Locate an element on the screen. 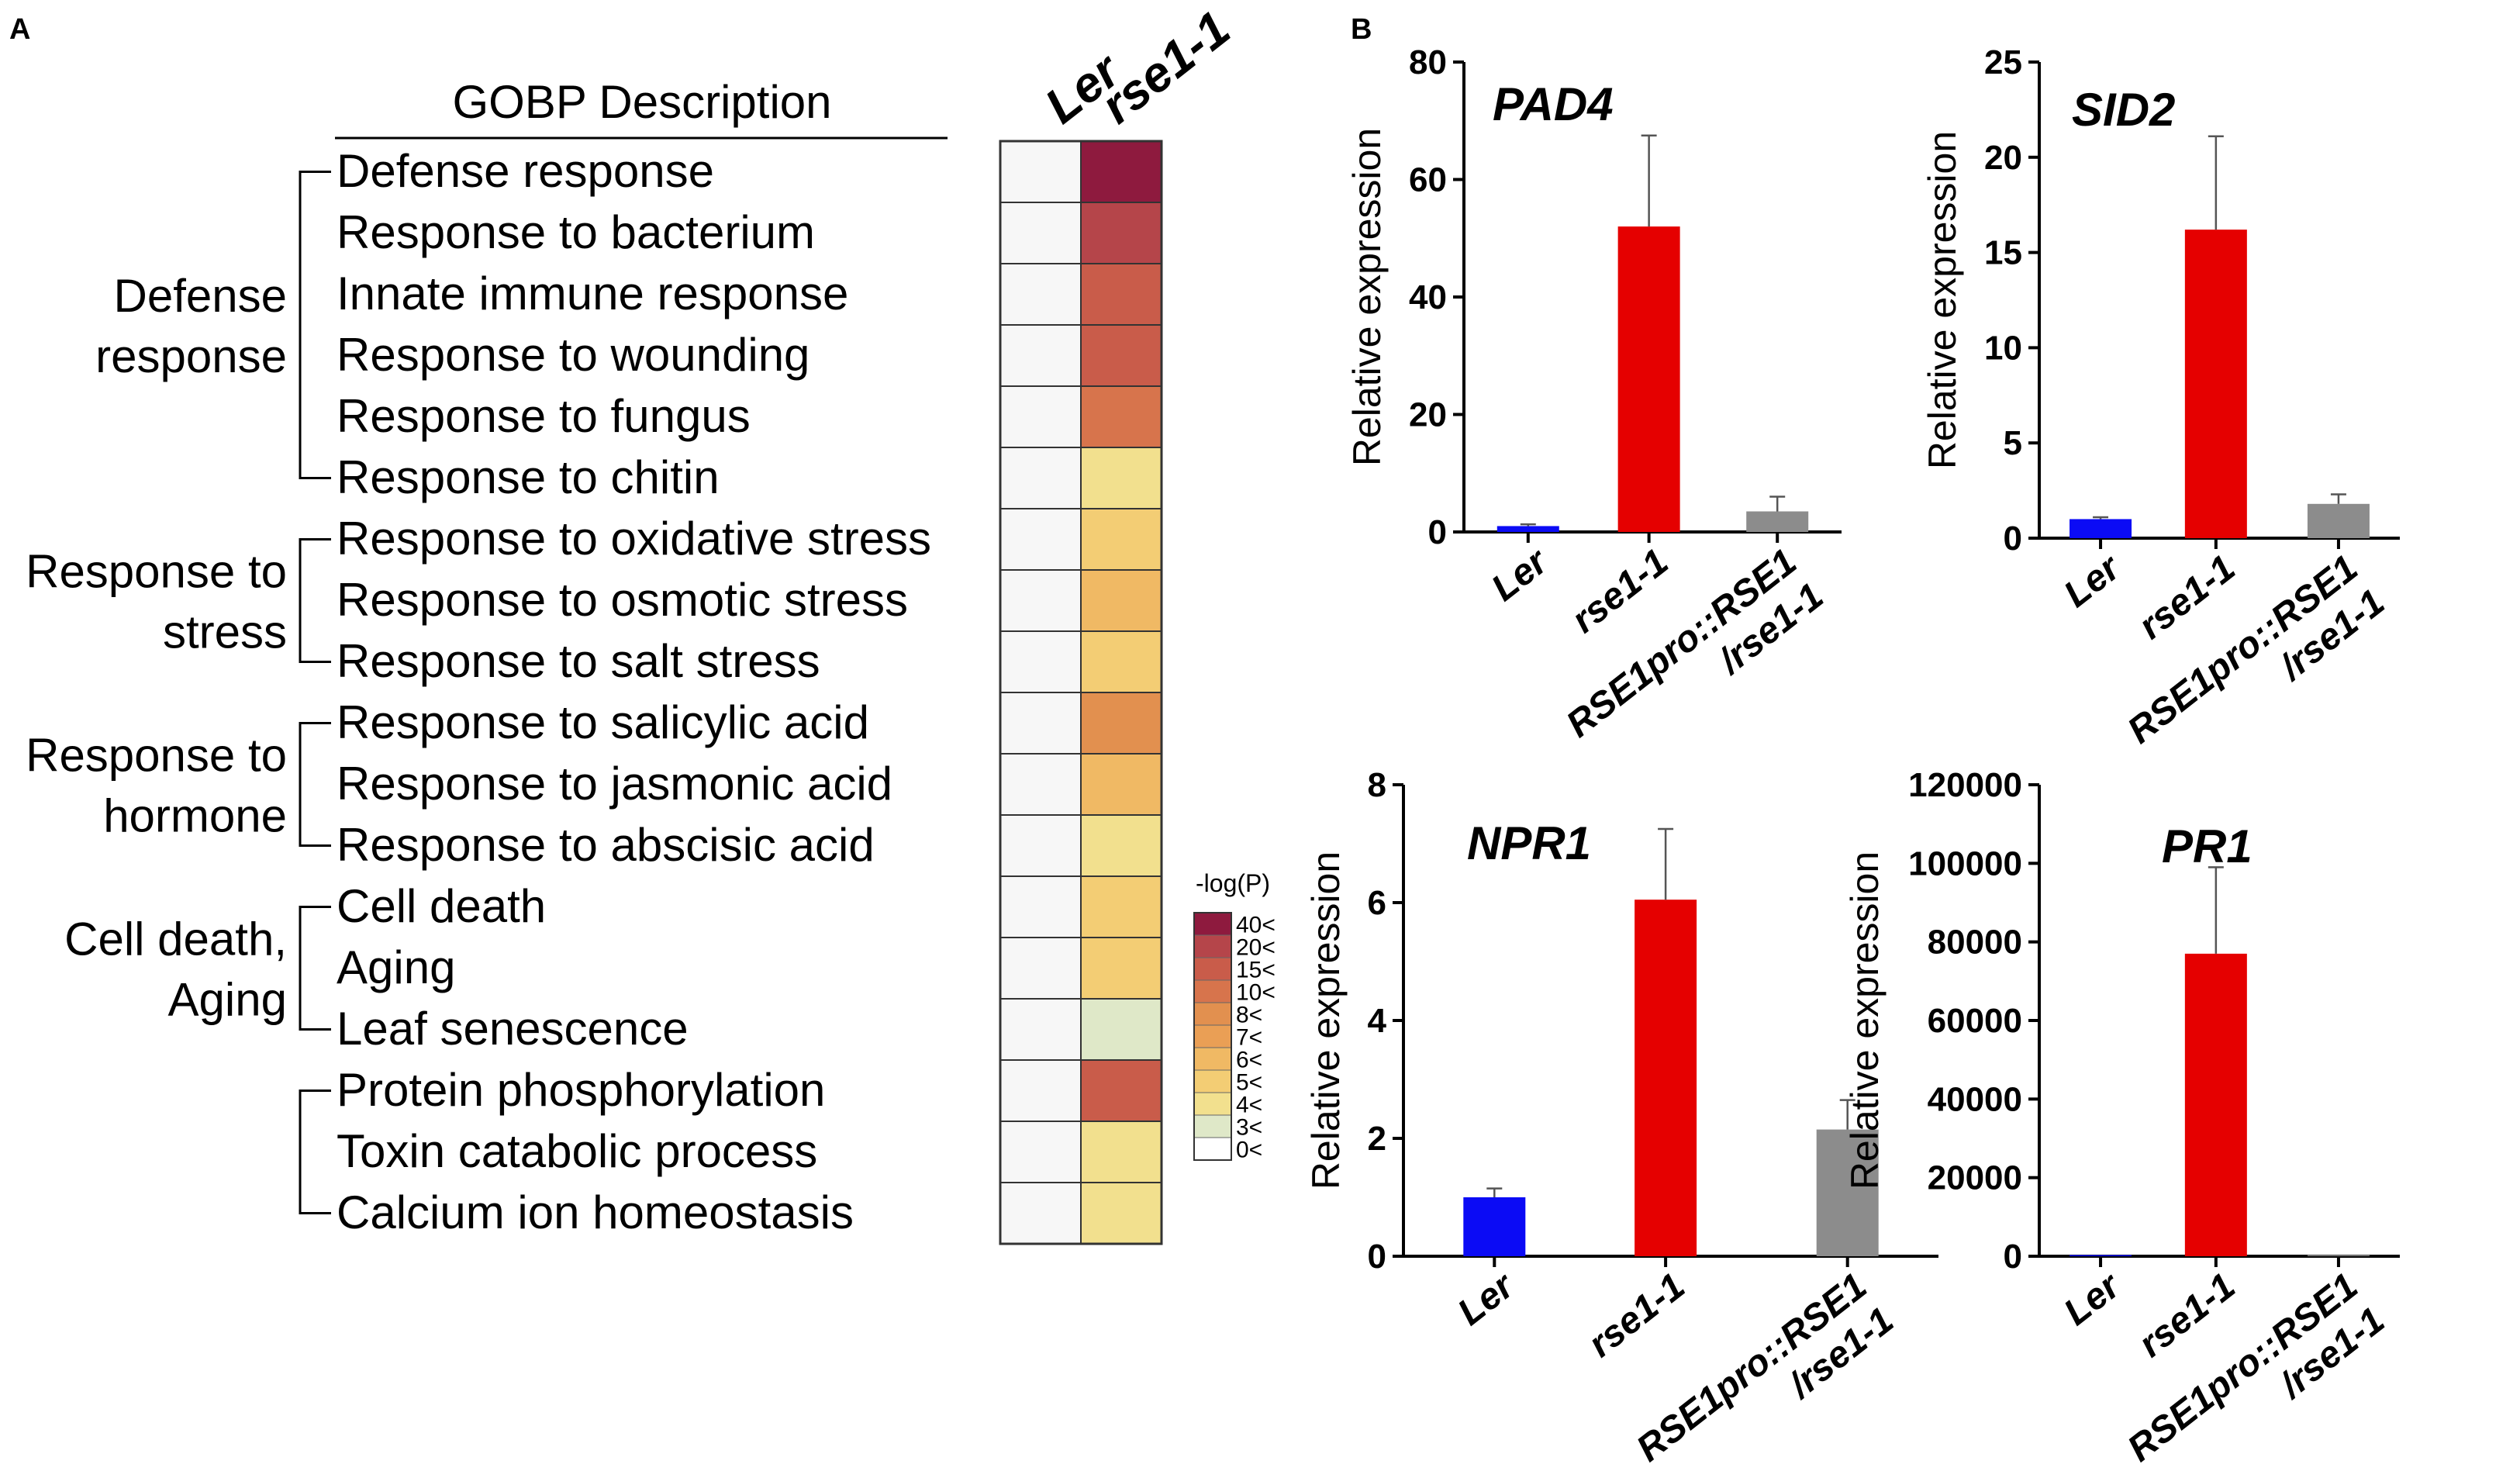 Image resolution: width=2520 pixels, height=1478 pixels. chart-title: SID2 is located at coordinates (2123, 110).